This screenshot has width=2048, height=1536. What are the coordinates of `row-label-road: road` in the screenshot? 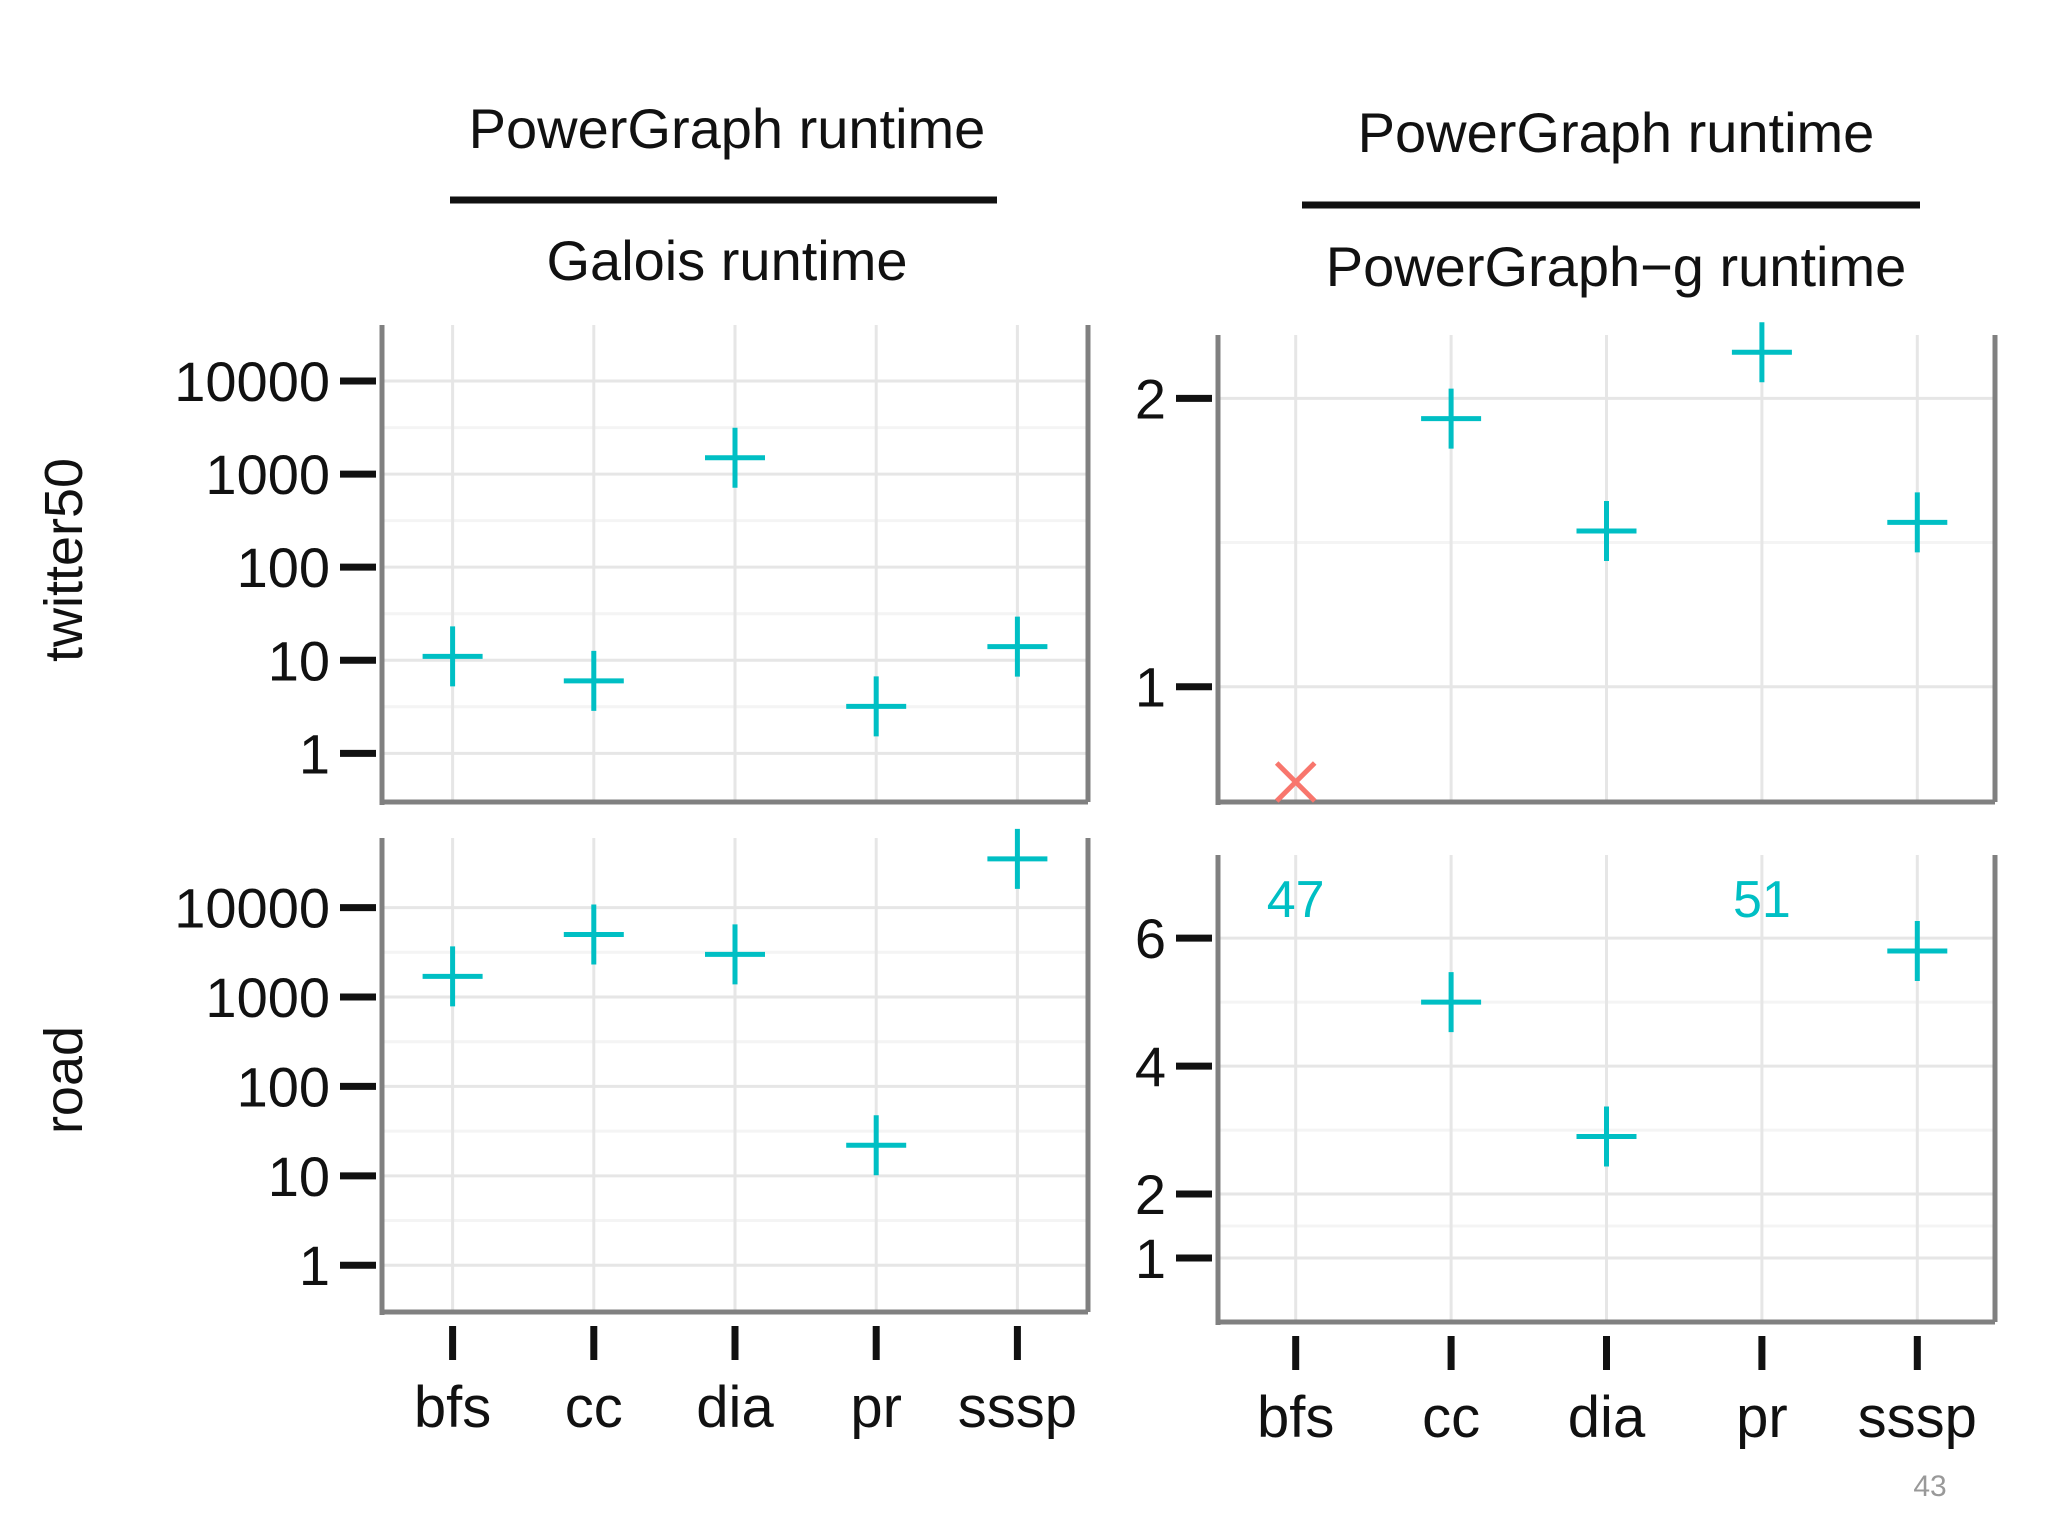 It's located at (64, 1080).